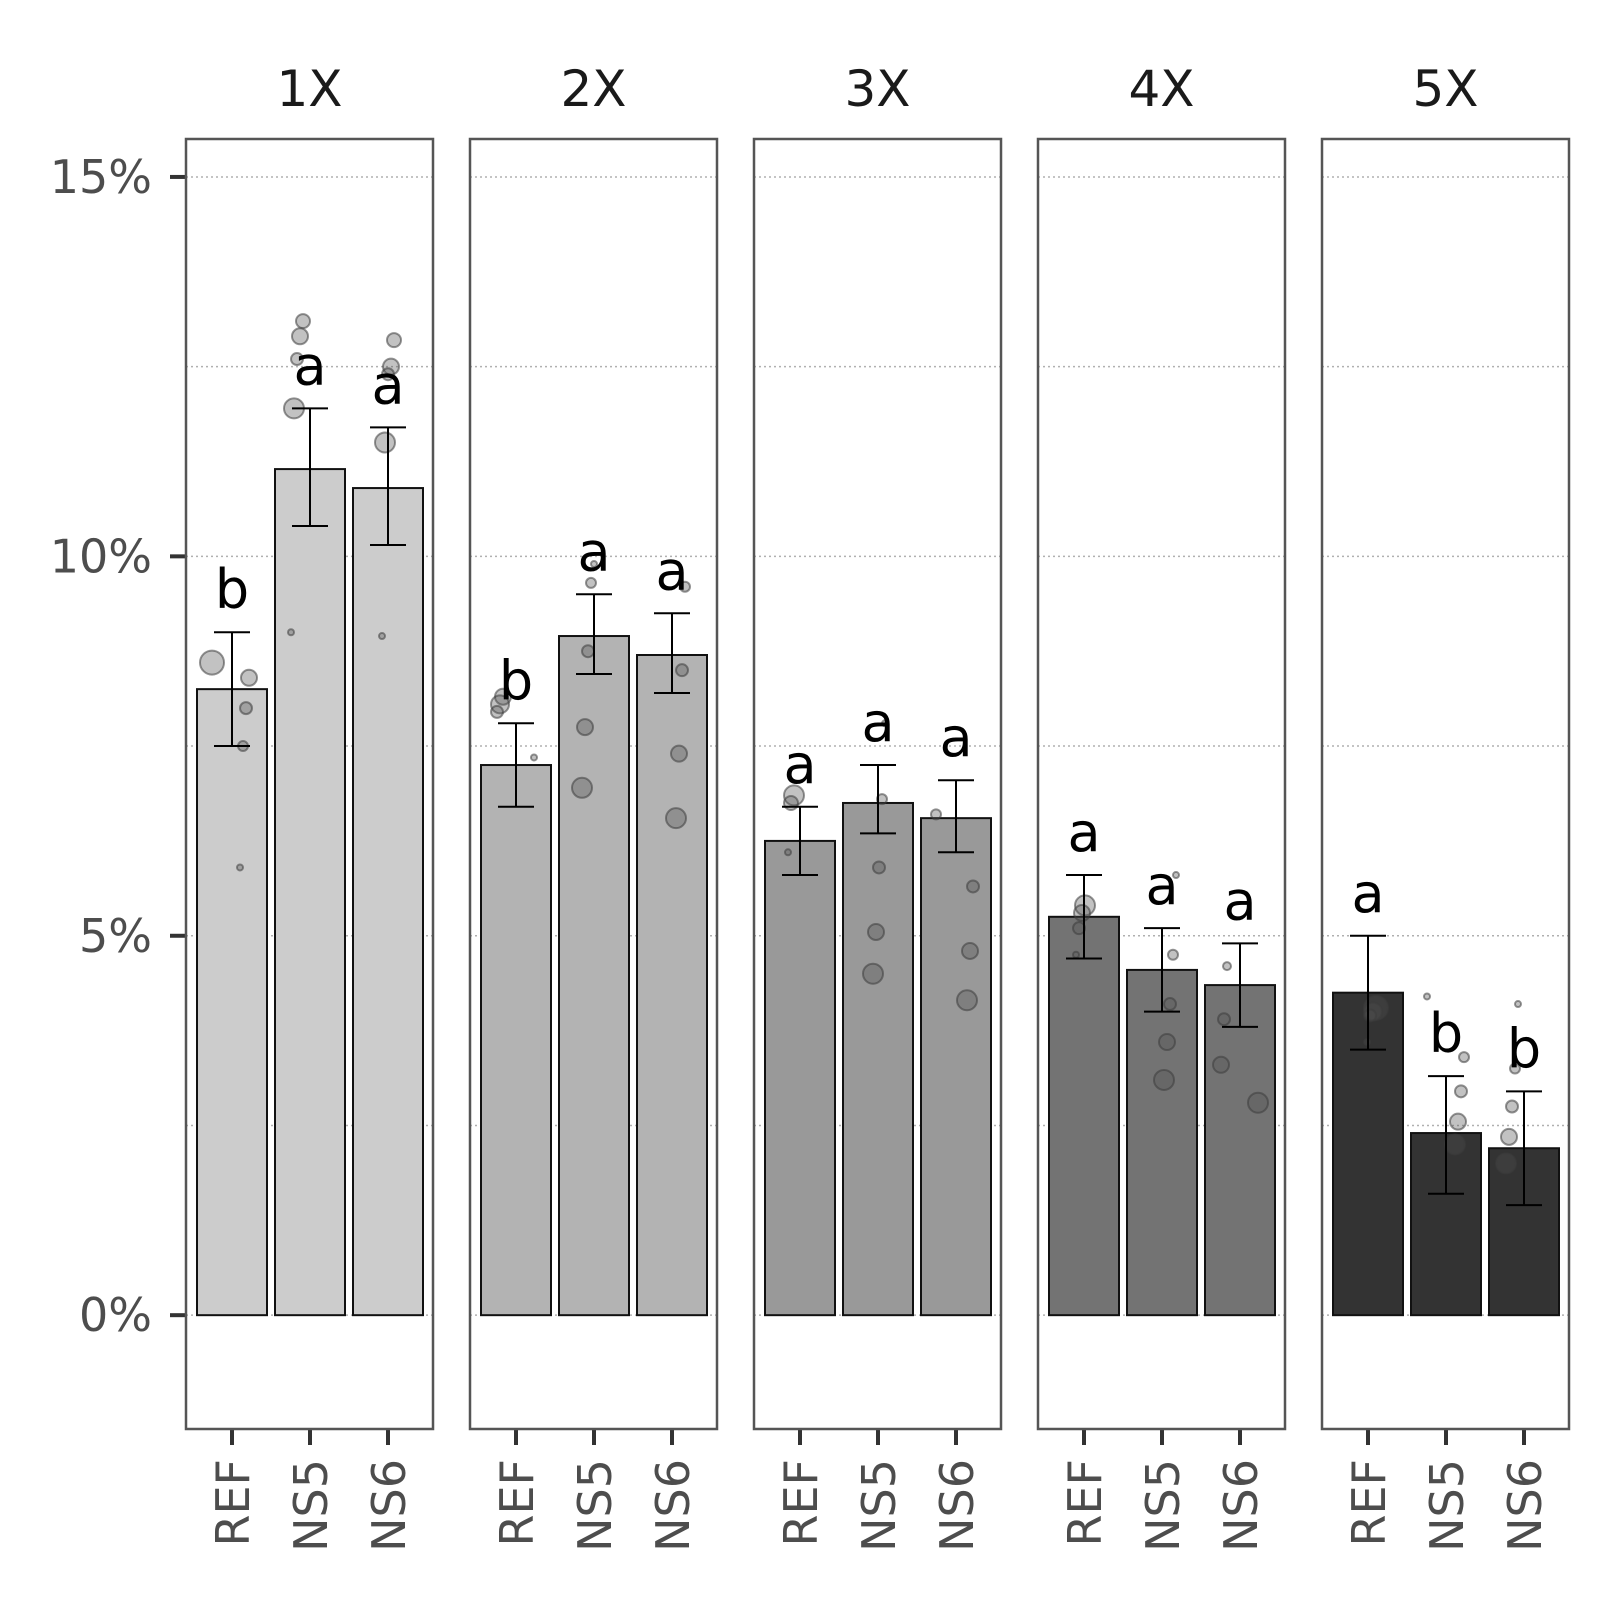 The height and width of the screenshot is (1605, 1600). Describe the element at coordinates (1161, 89) in the screenshot. I see `facet-title: 4X` at that location.